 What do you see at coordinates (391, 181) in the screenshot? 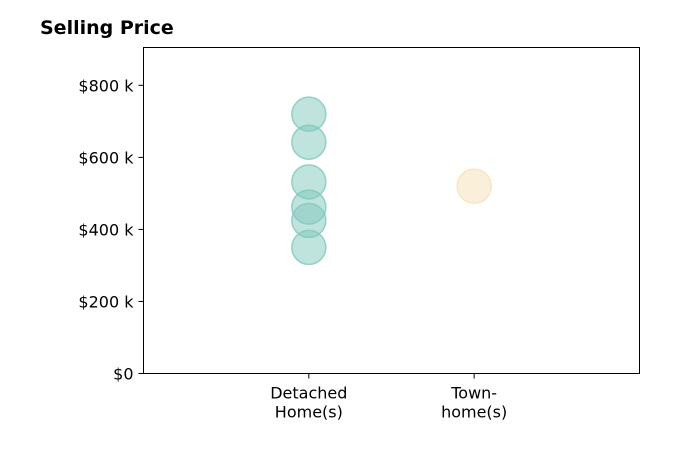
I see `data-points` at bounding box center [391, 181].